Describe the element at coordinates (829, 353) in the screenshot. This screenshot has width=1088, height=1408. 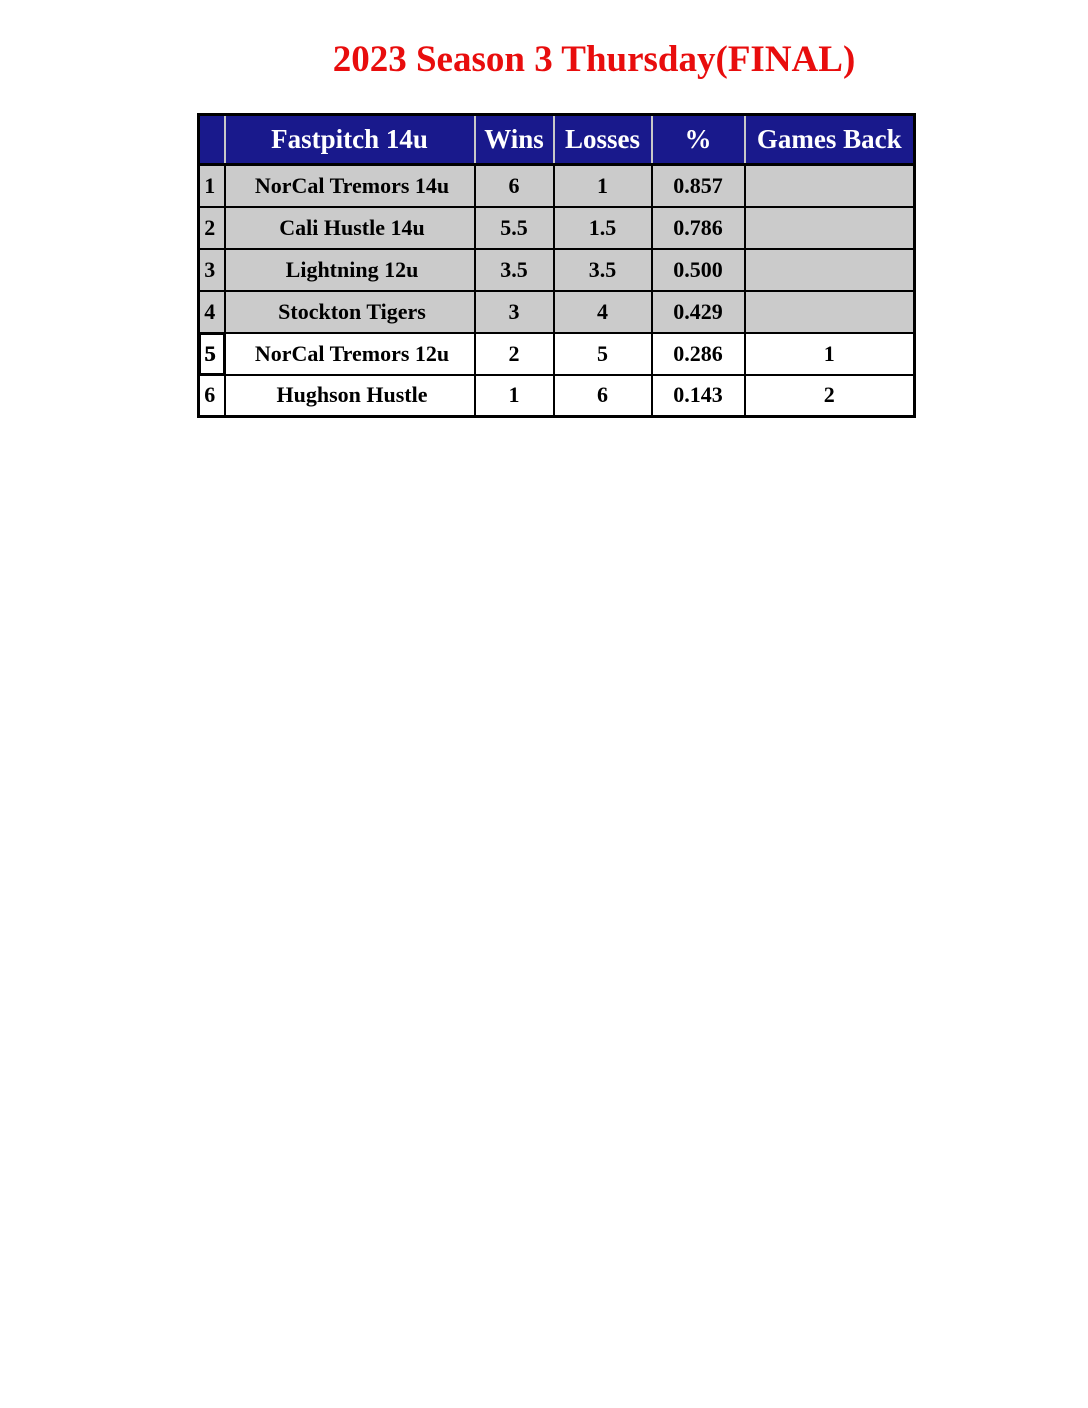
I see `games-back-cell: 1` at that location.